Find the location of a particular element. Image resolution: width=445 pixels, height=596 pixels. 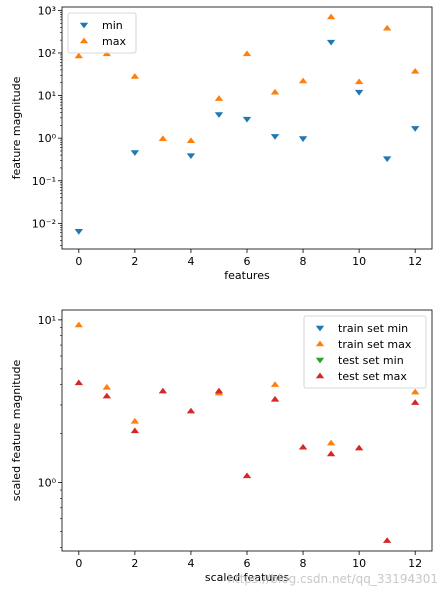

y-tick-label: 10² is located at coordinates (47, 53).